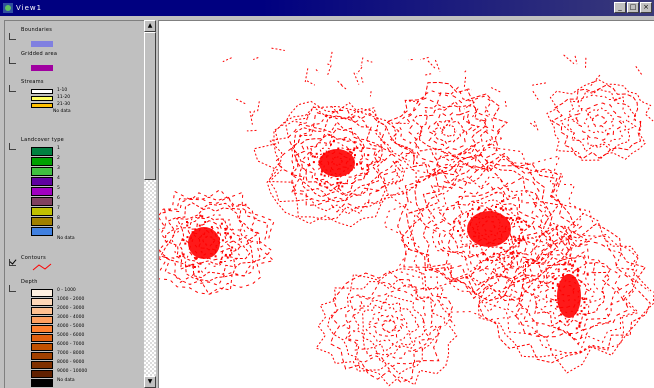 The height and width of the screenshot is (388, 654). Describe the element at coordinates (62, 111) in the screenshot. I see `legend-label: No data` at that location.